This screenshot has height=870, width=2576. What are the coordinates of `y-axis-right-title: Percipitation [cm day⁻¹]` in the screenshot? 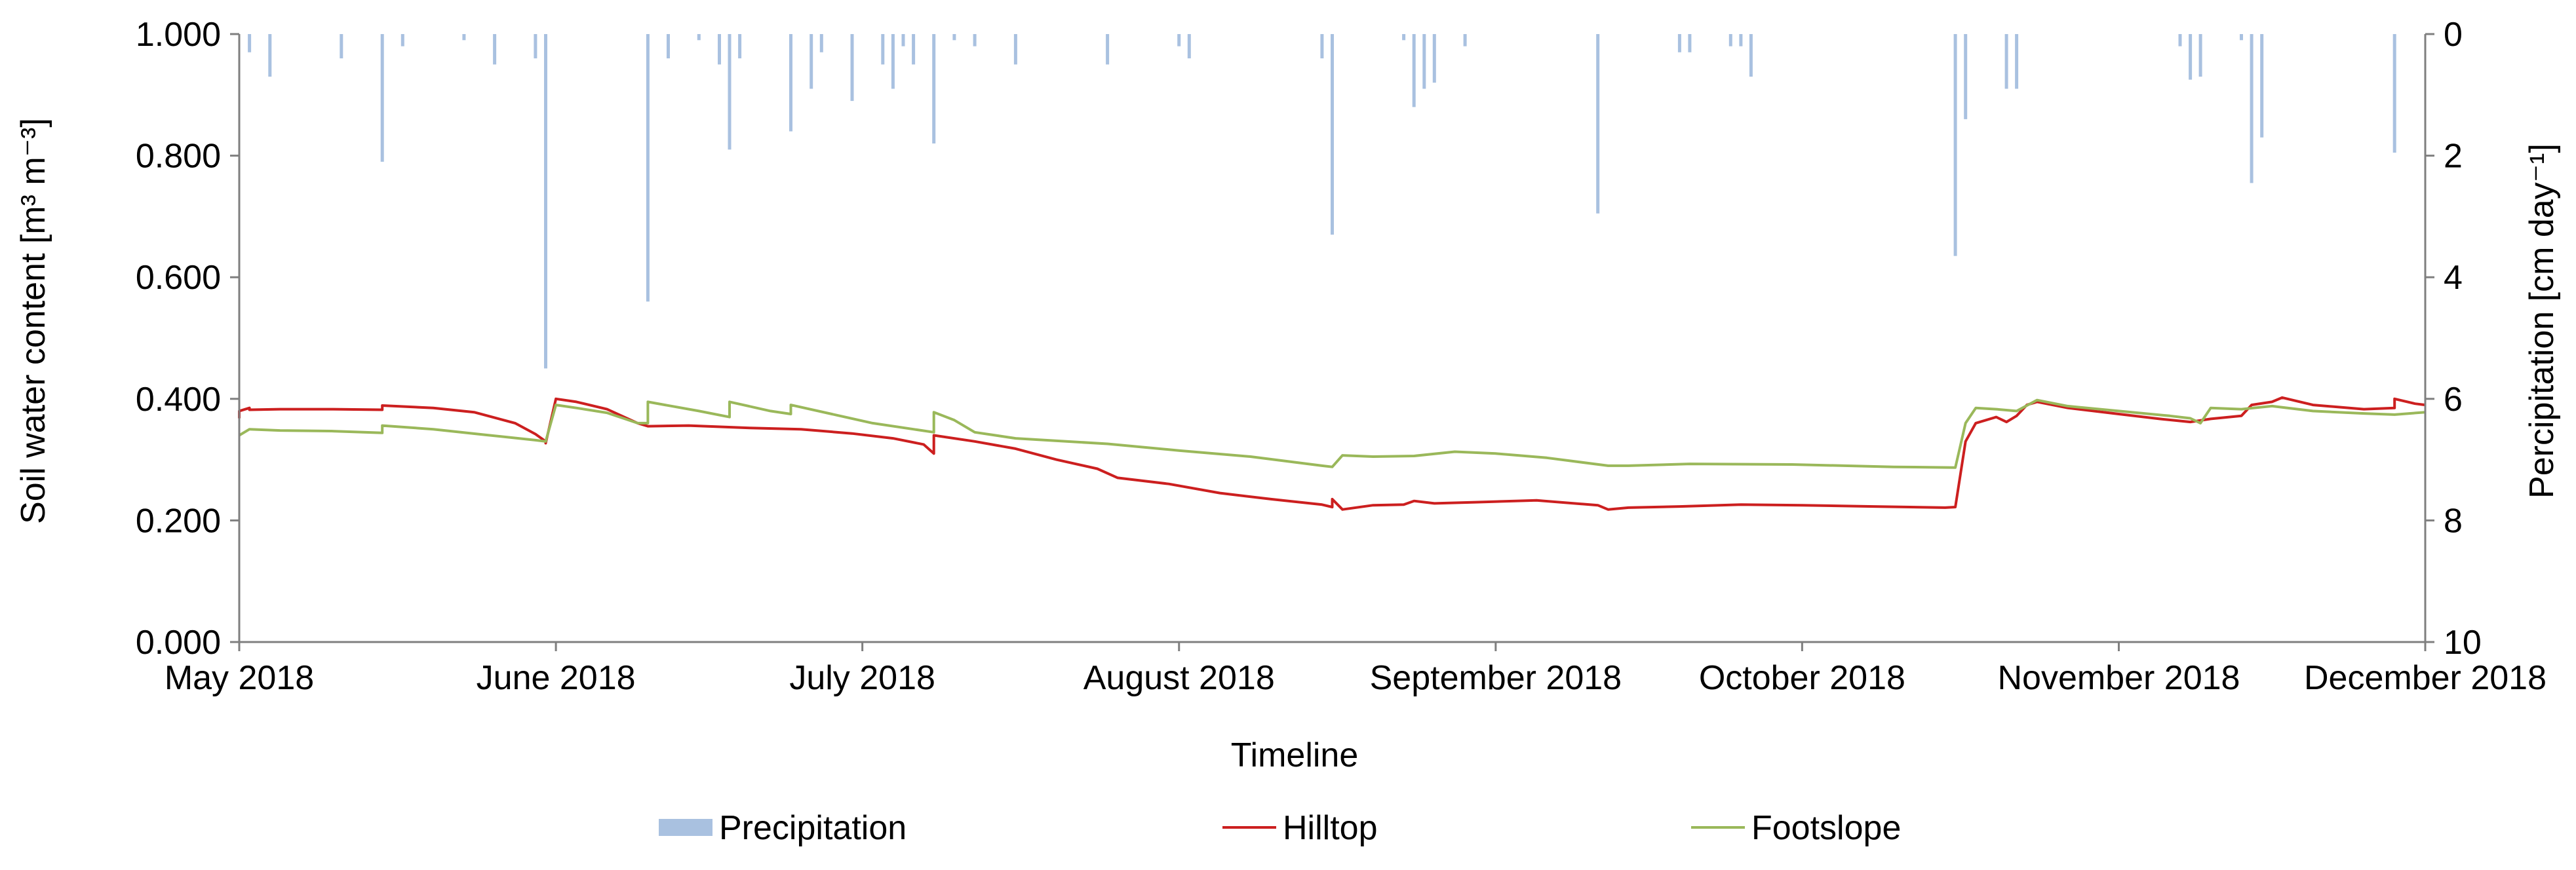 It's located at (2542, 321).